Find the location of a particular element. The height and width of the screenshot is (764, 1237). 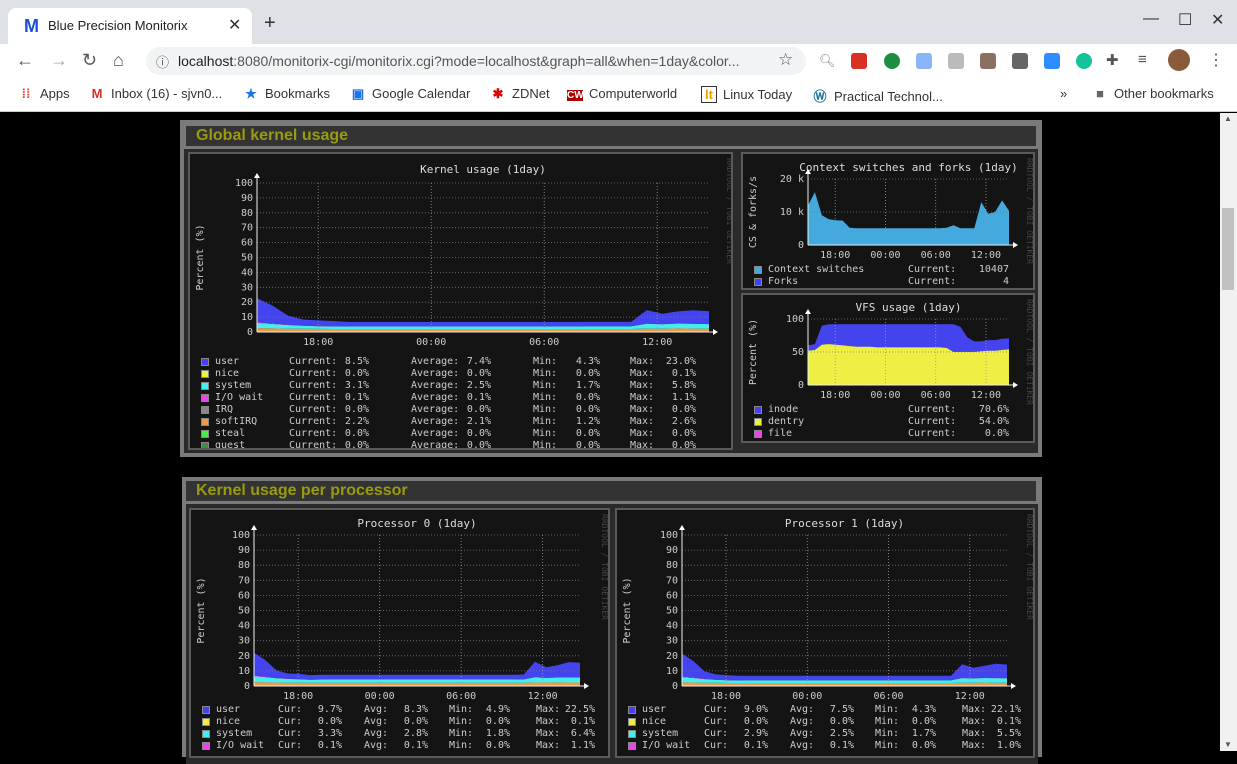

legend-row: user Cur: 9.7% Avg: 8.3% Min: 4.9% Max: 22.5% is located at coordinates (399, 710).